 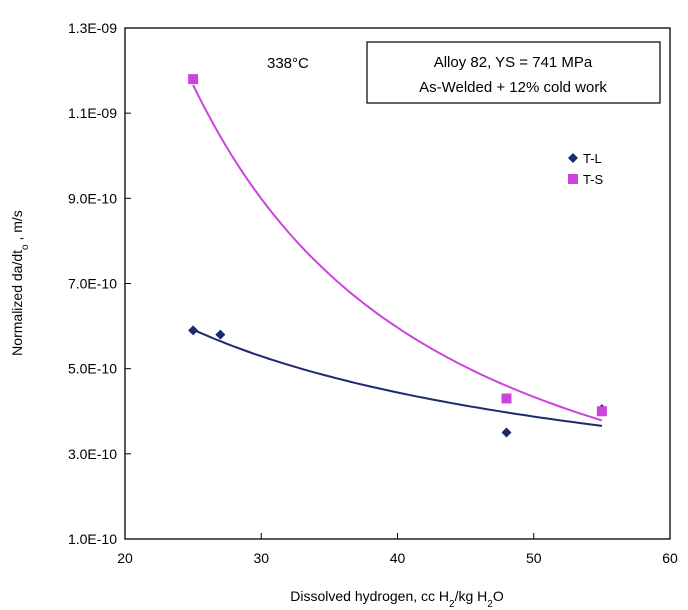 I want to click on x-tick-label: 60, so click(x=670, y=558).